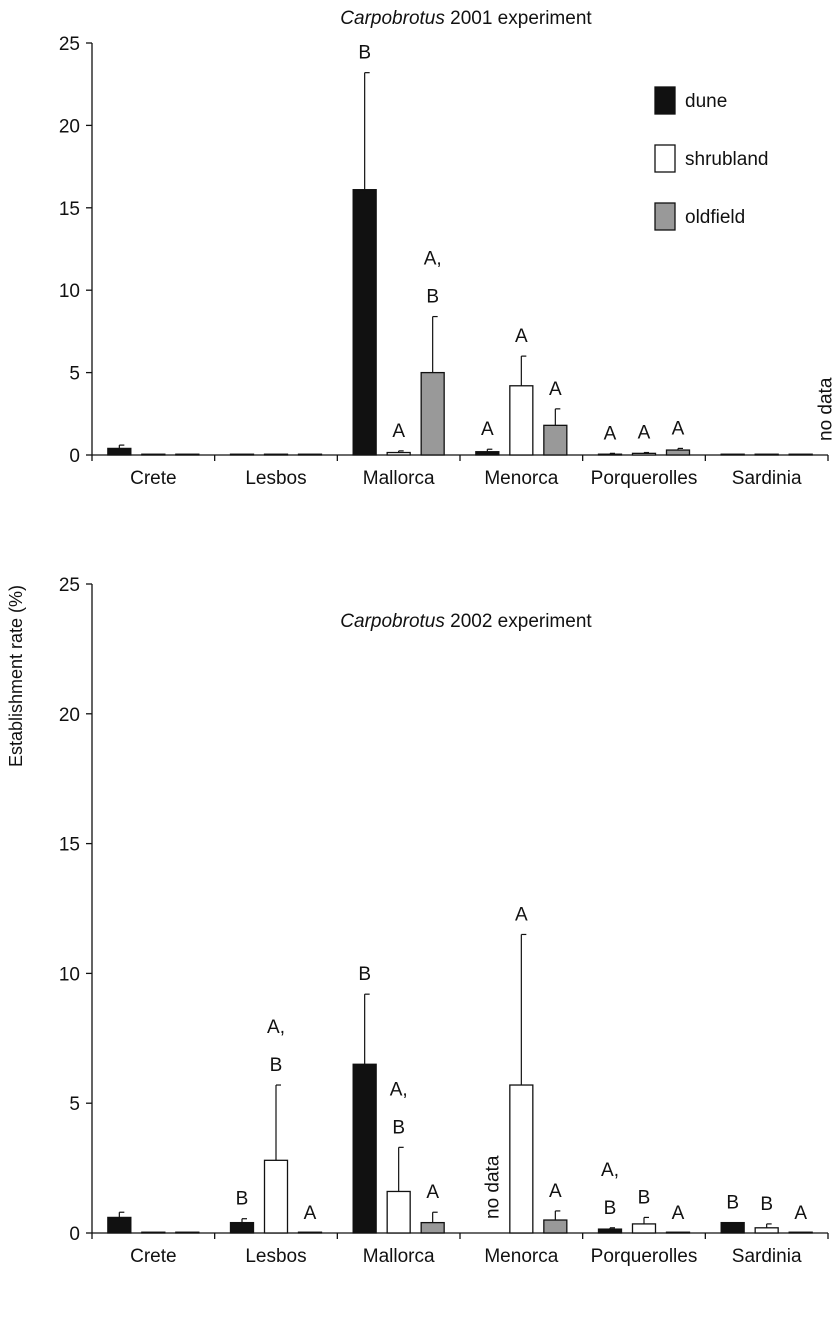  I want to click on y-axis-label: Establishment rate (%), so click(16, 676).